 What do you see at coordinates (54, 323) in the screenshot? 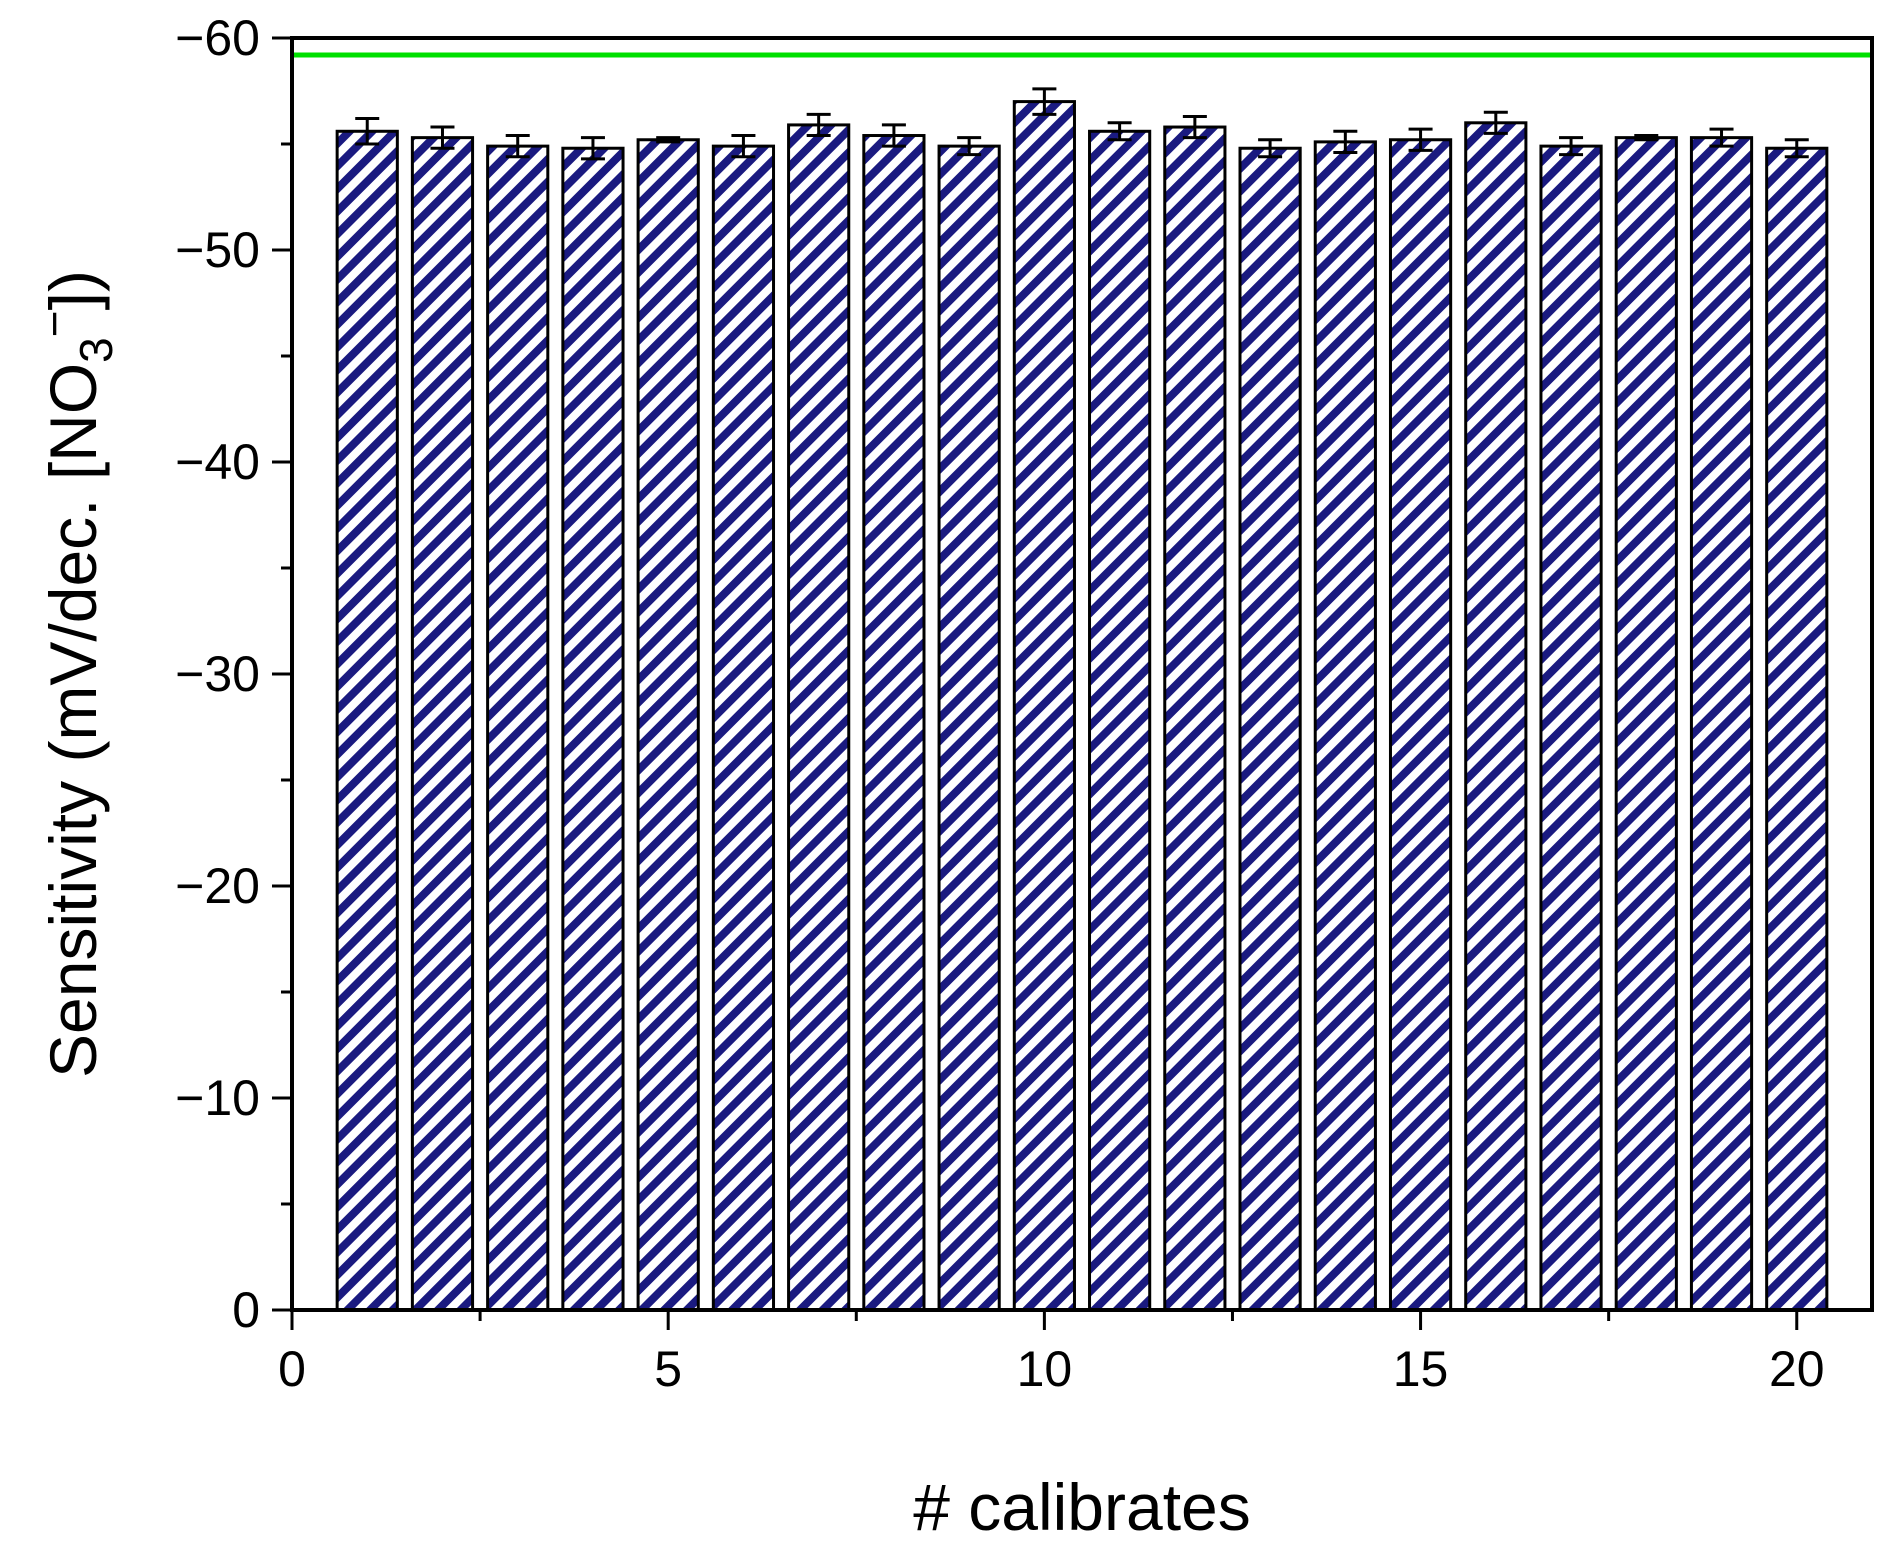
I see `y-axis-title-superscript: −` at bounding box center [54, 323].